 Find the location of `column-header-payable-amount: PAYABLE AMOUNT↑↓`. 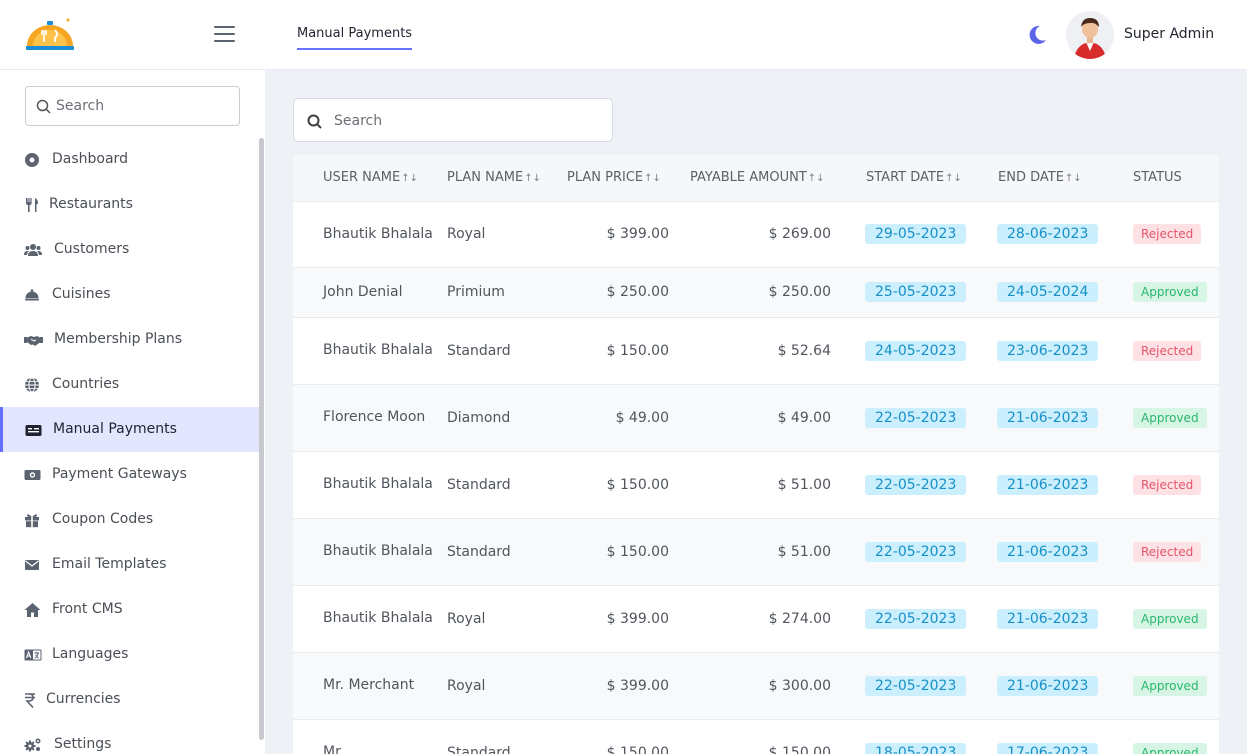

column-header-payable-amount: PAYABLE AMOUNT↑↓ is located at coordinates (757, 178).